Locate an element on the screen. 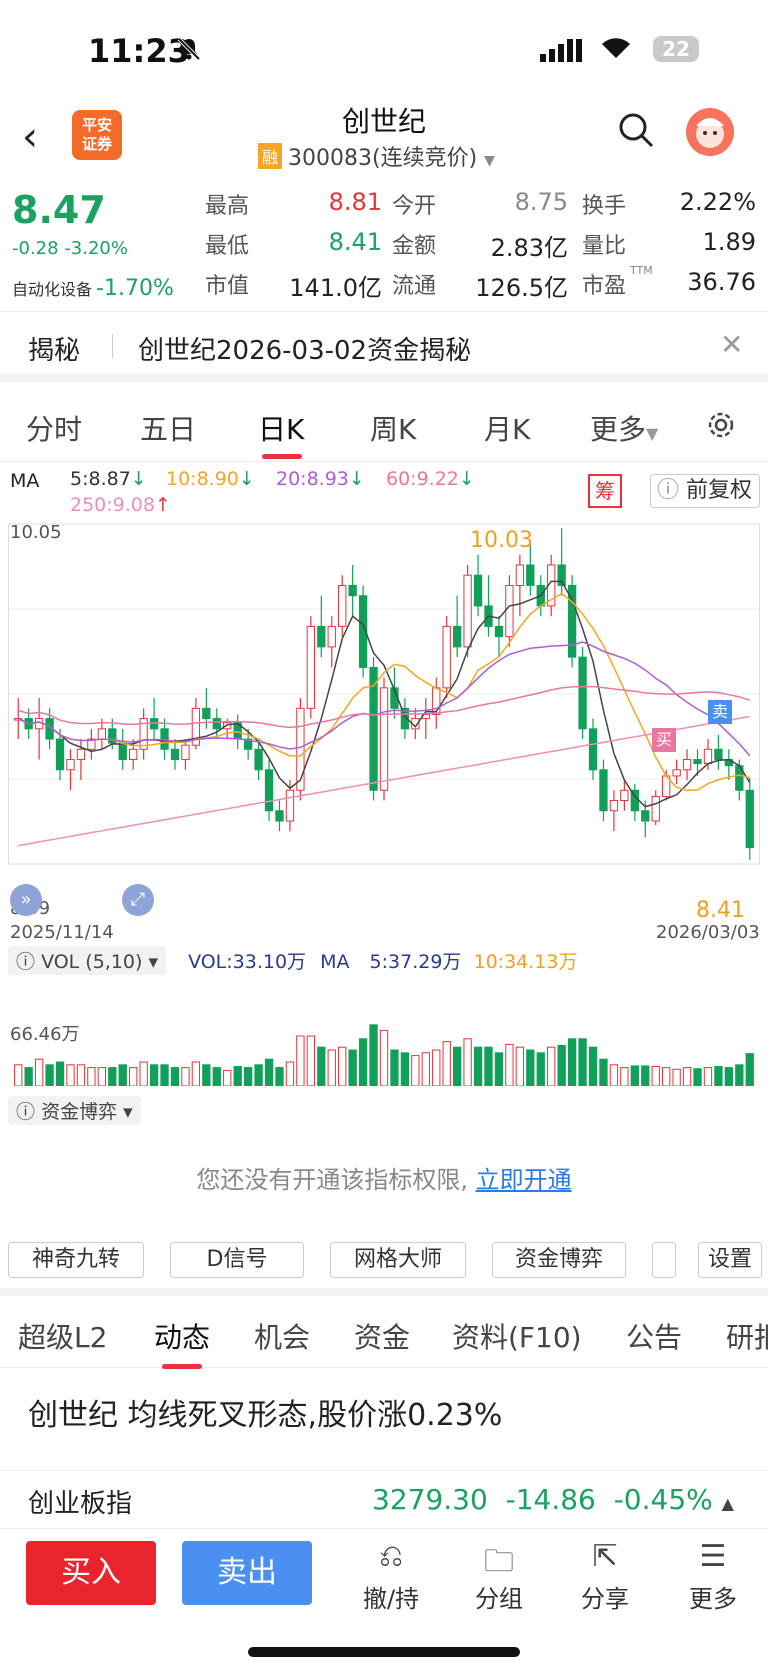  tab-zijin: 资金 is located at coordinates (382, 1337).